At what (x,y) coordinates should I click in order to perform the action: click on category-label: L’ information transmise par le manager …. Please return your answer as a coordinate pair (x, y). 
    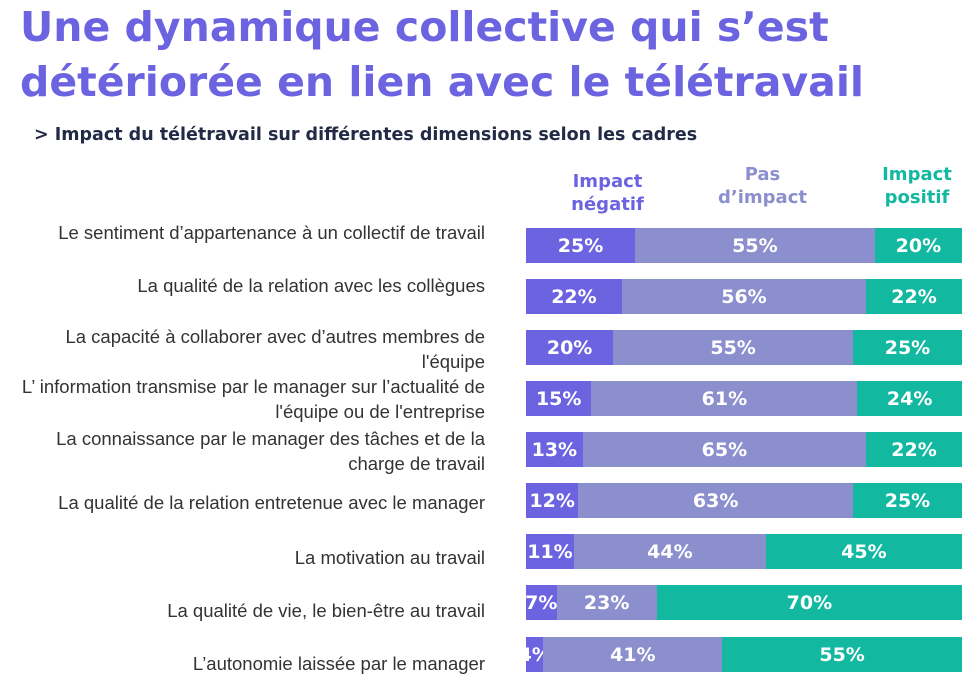
    Looking at the image, I should click on (253, 399).